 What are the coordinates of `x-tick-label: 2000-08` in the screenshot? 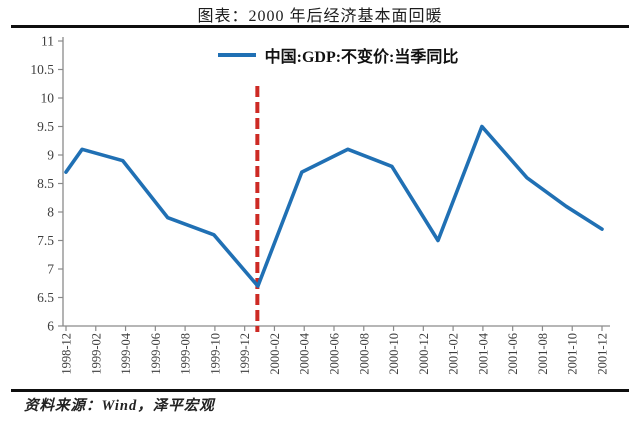 It's located at (364, 354).